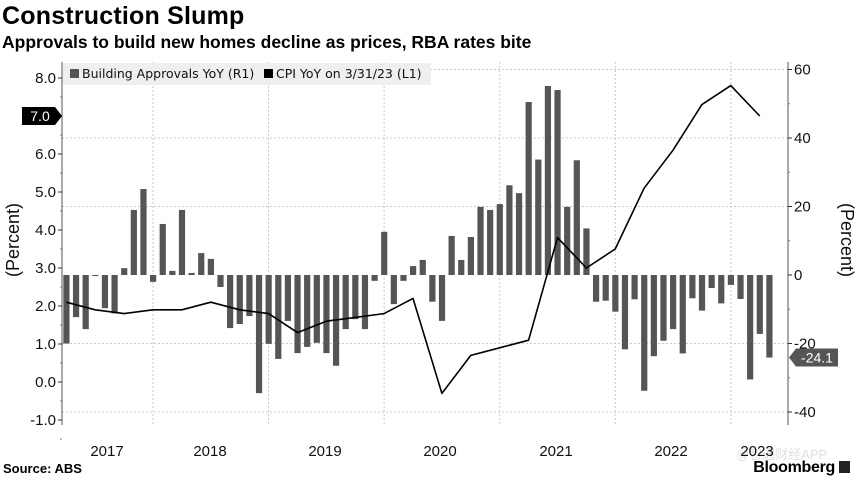 The width and height of the screenshot is (858, 480). I want to click on left-axis-title: (Percent), so click(13, 240).